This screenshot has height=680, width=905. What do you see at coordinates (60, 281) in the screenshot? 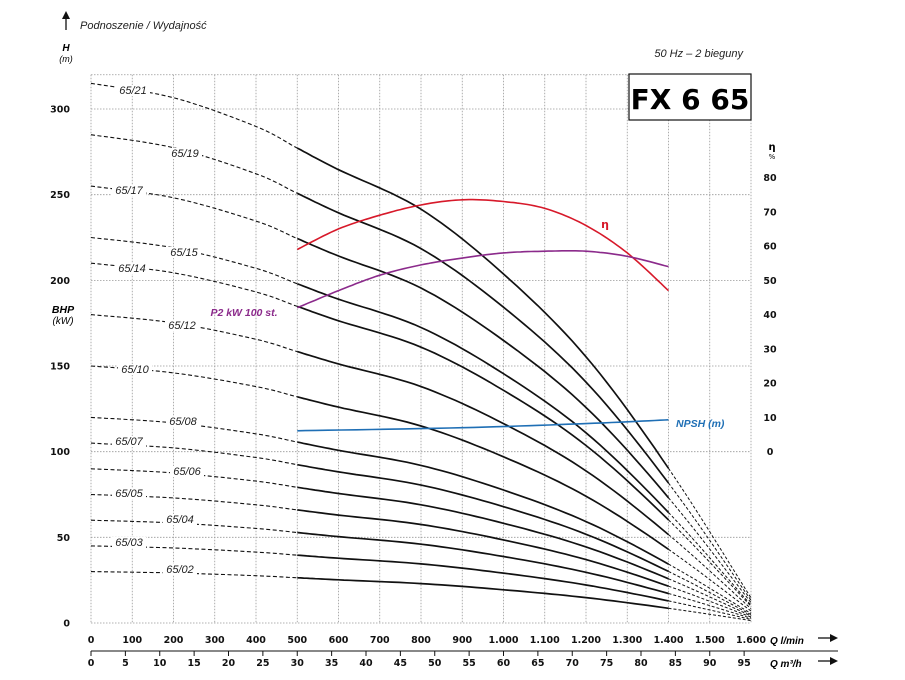
I see `y-tick-label: 200` at bounding box center [60, 281].